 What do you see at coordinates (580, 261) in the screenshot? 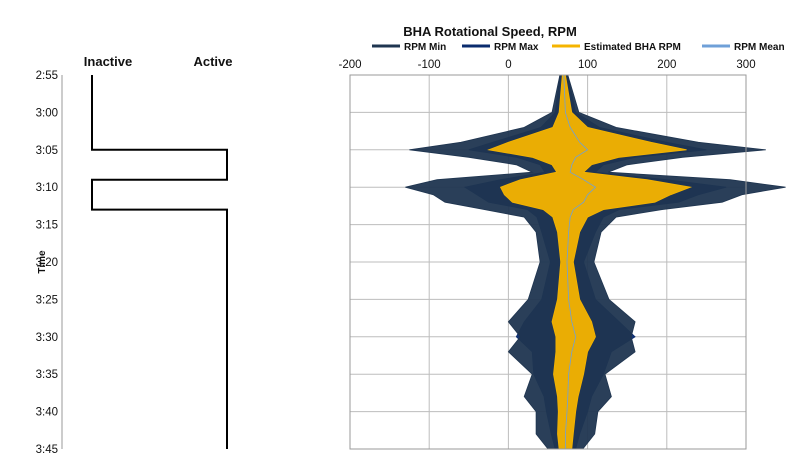
I see `series-rpm-mean` at bounding box center [580, 261].